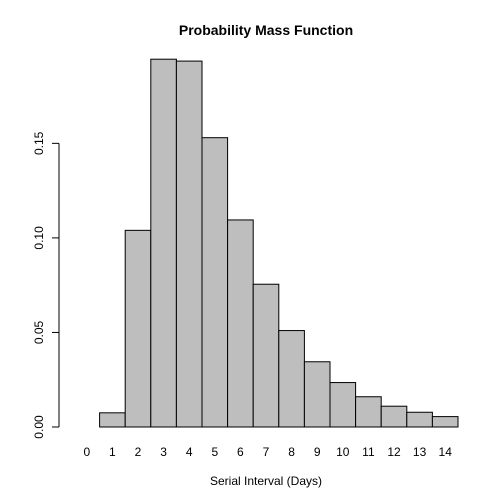  What do you see at coordinates (317, 452) in the screenshot?
I see `x-tick-label-9: 9` at bounding box center [317, 452].